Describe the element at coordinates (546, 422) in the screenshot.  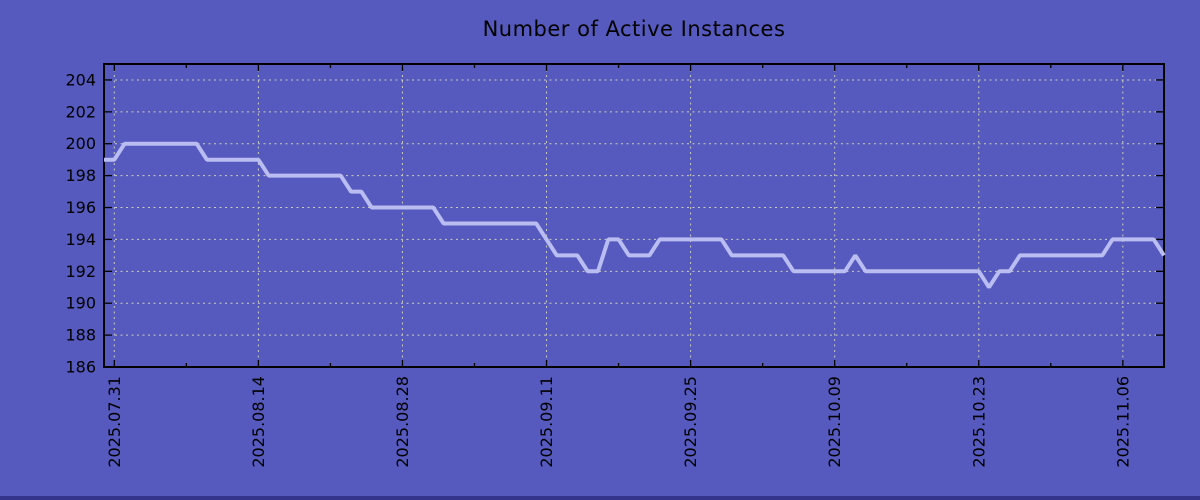
I see `x-tick-label: 2025.09.11` at that location.